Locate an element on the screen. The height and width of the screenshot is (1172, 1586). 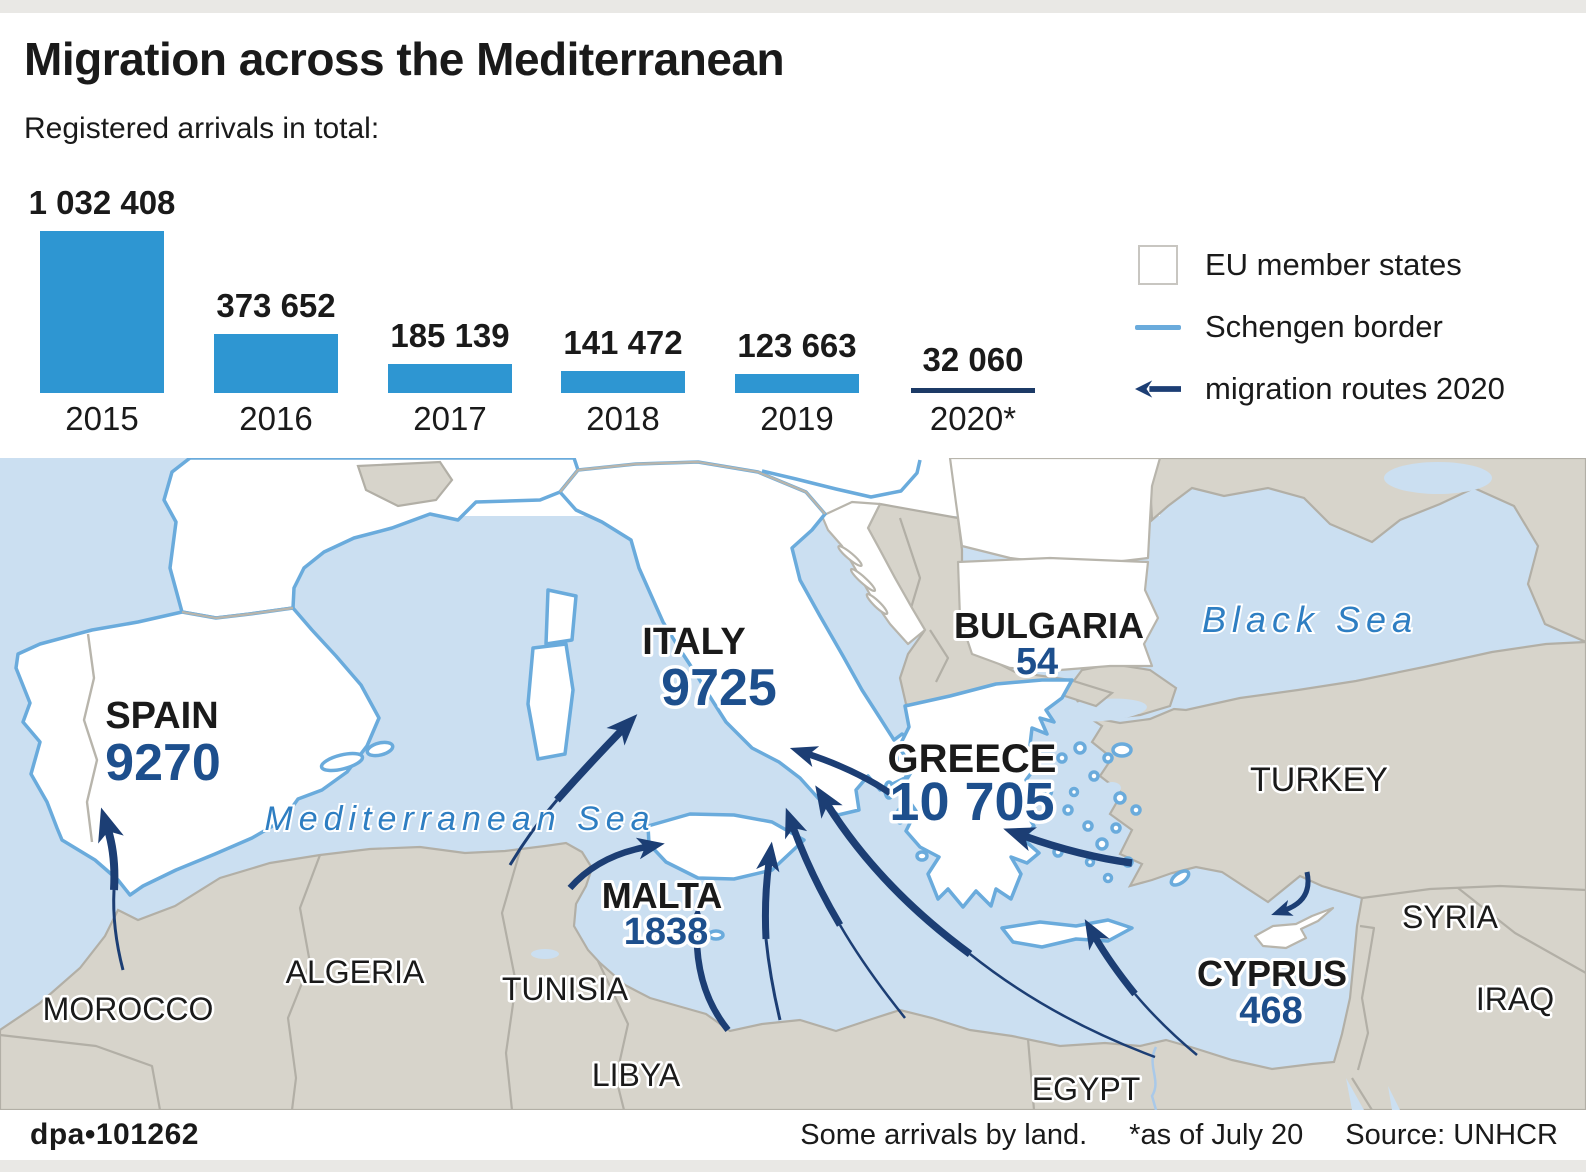
value-malta: 1838 is located at coordinates (666, 932).